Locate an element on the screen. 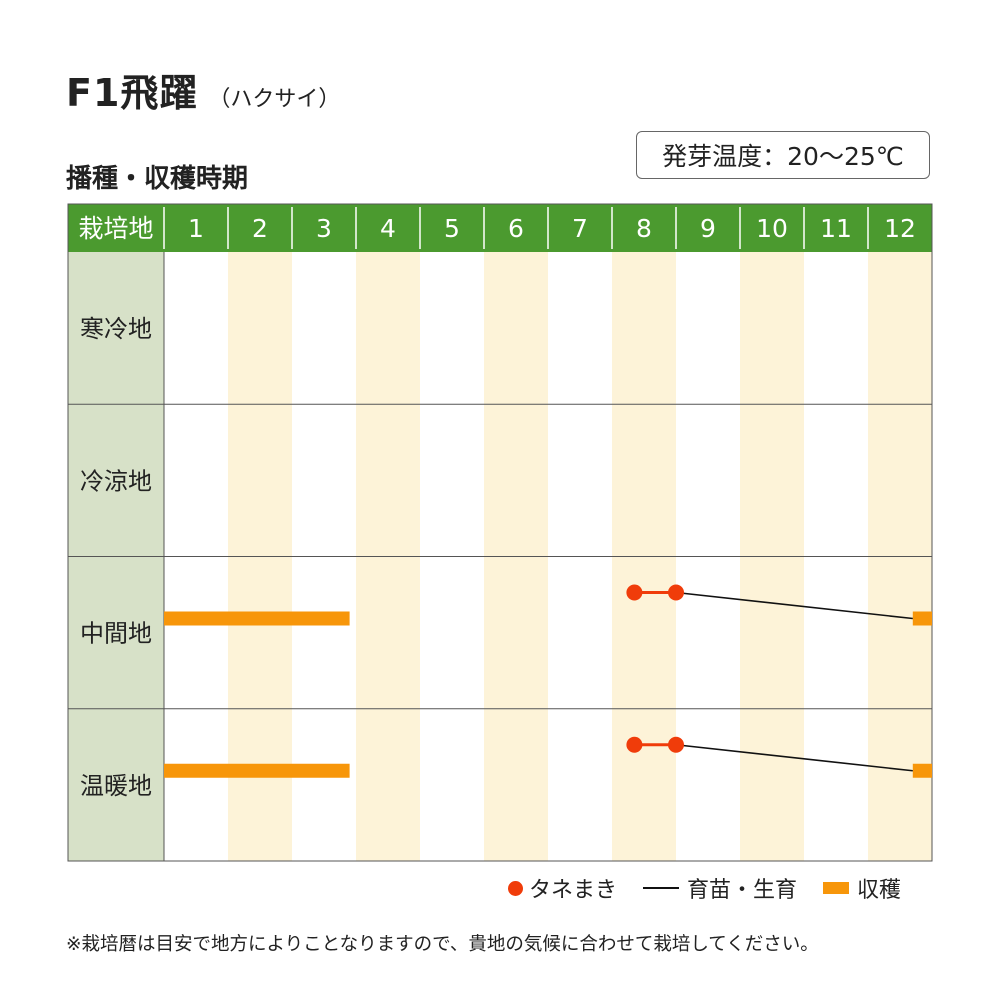 The height and width of the screenshot is (1000, 1000). region-label: 寒冷地 is located at coordinates (116, 329).